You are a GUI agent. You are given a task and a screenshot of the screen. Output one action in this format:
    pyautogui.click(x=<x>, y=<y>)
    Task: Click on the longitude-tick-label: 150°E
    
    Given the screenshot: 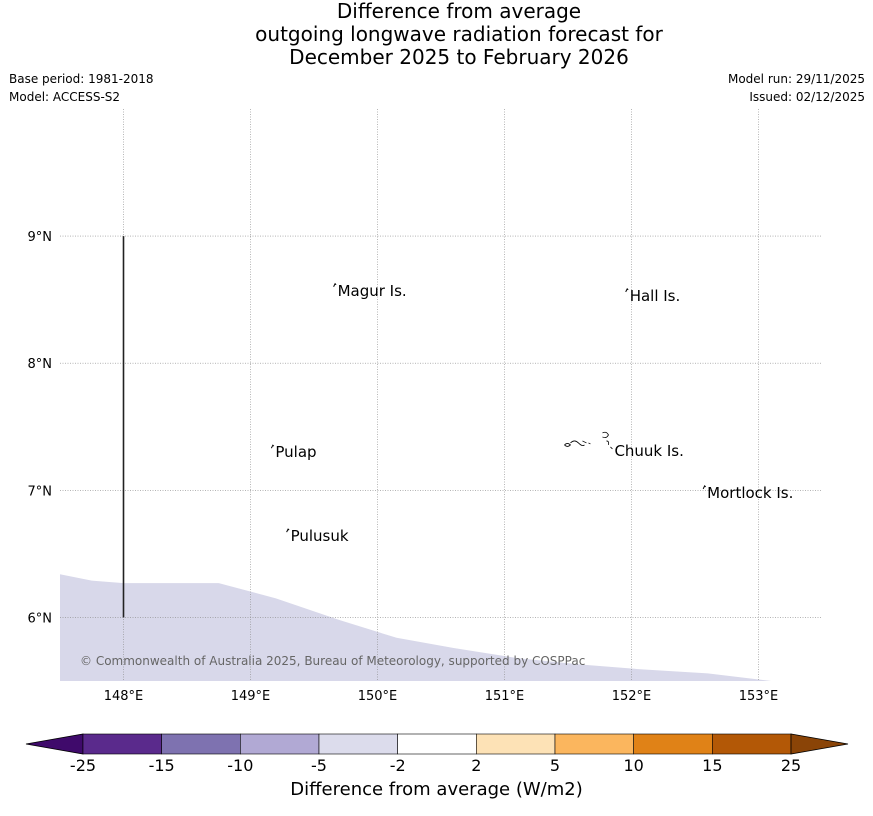 What is the action you would take?
    pyautogui.click(x=378, y=696)
    